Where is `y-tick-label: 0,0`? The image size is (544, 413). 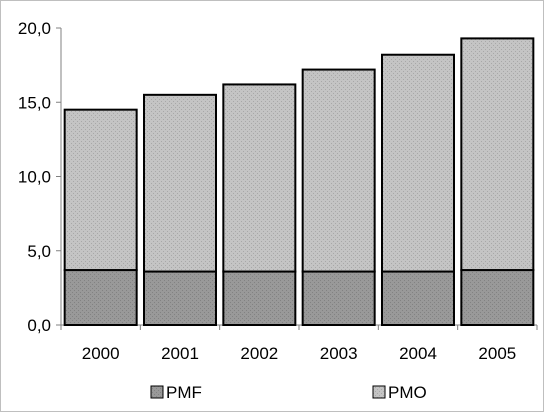
y-tick-label: 0,0 is located at coordinates (39, 325).